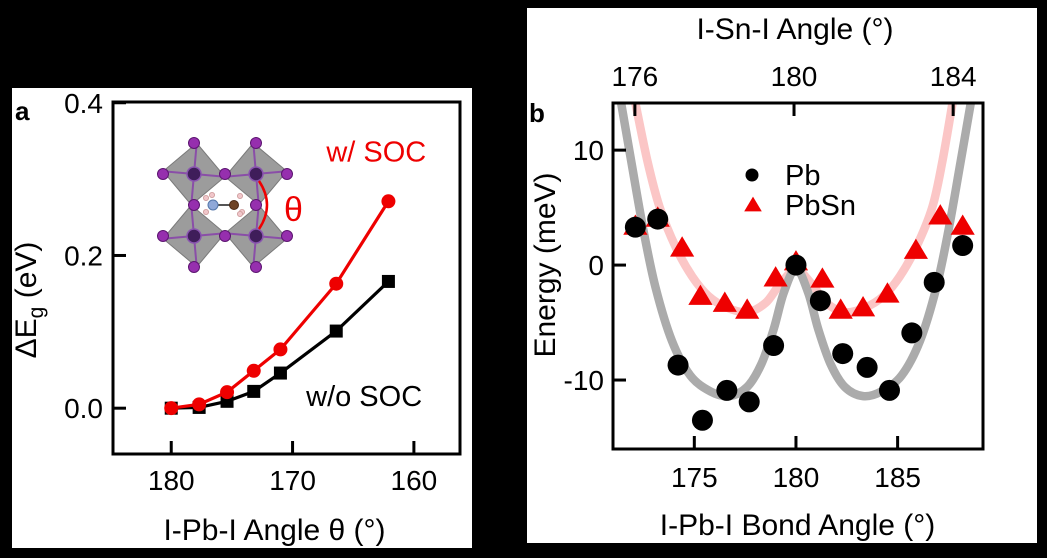  What do you see at coordinates (293, 210) in the screenshot?
I see `theta-label: θ` at bounding box center [293, 210].